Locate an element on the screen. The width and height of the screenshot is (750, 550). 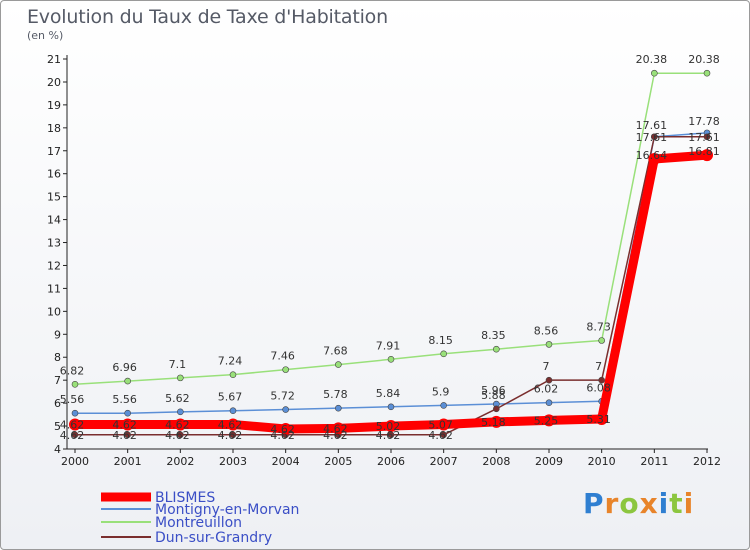
x-tick-label: 2004 is located at coordinates (286, 461).